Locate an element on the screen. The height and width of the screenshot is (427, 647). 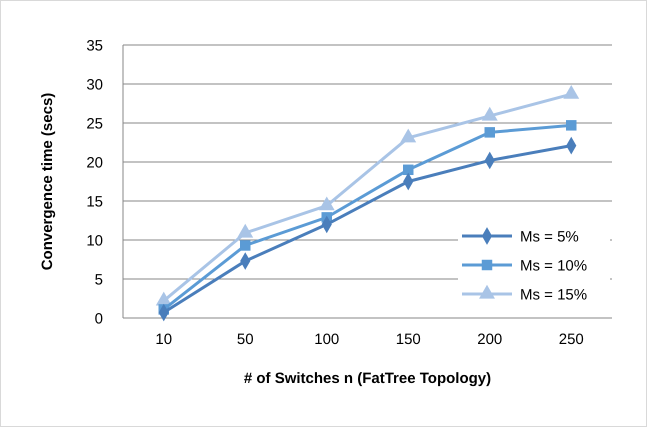
x-tick-label: 10 is located at coordinates (163, 339).